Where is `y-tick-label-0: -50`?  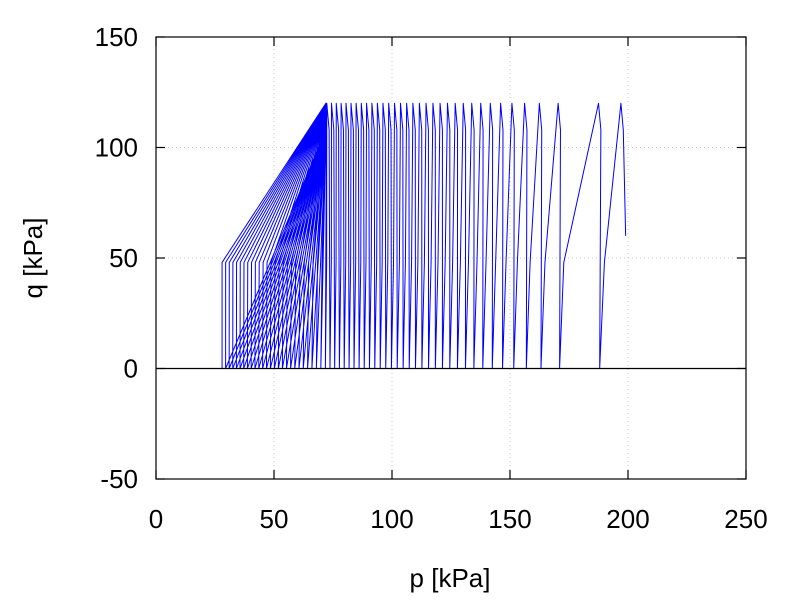 y-tick-label-0: -50 is located at coordinates (119, 479).